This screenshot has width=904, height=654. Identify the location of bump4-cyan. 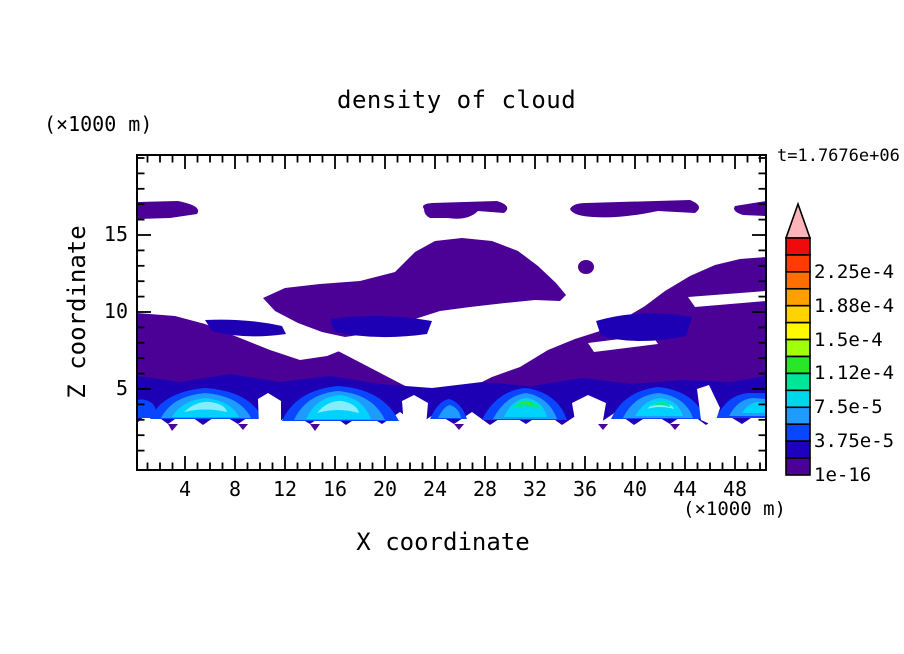
(525, 407).